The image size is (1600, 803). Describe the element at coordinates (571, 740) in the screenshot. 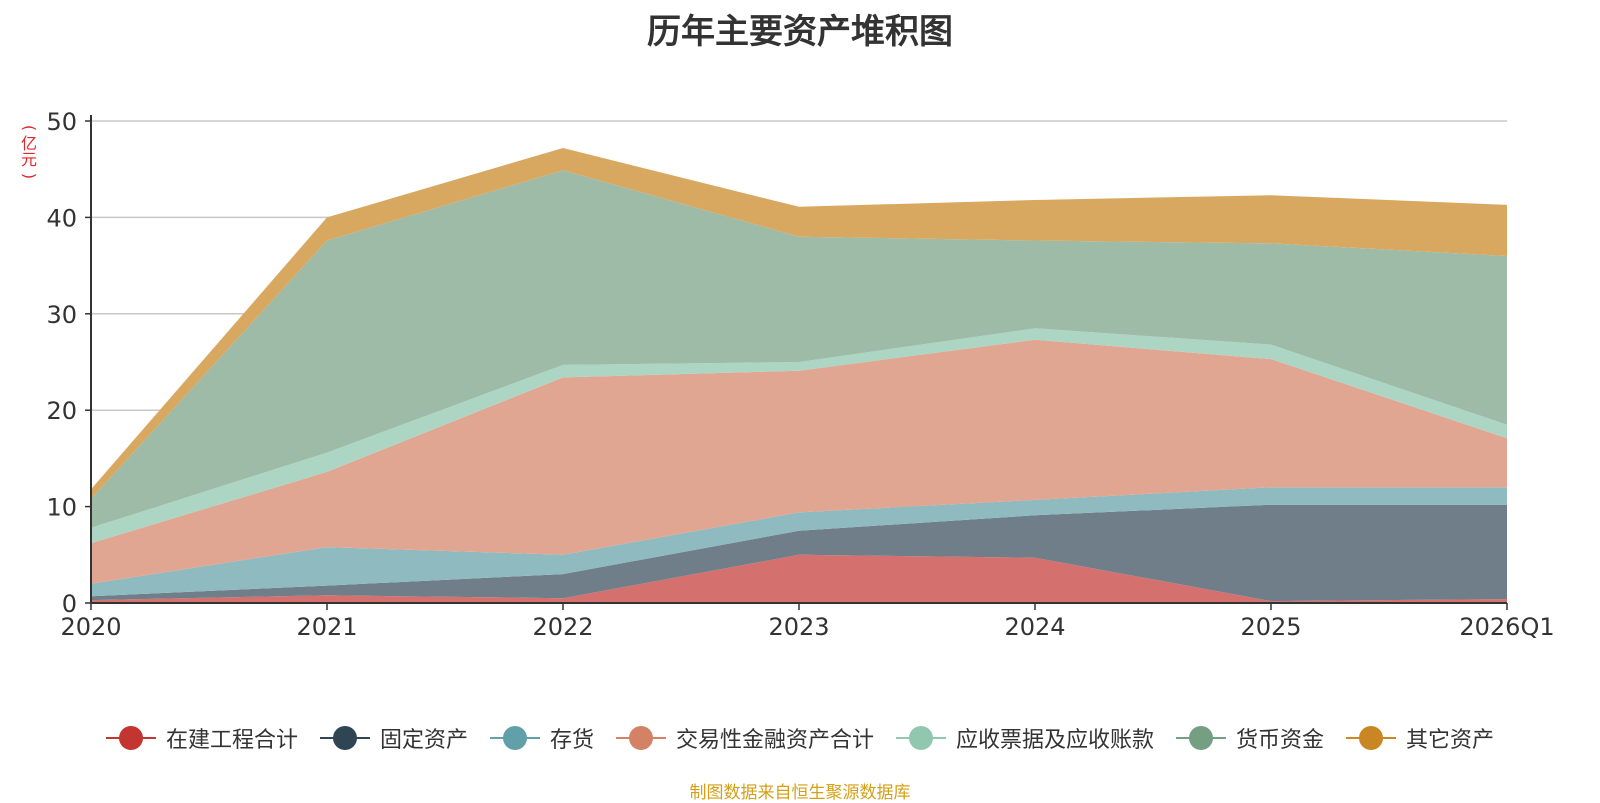

I see `legend-label: 存货` at that location.